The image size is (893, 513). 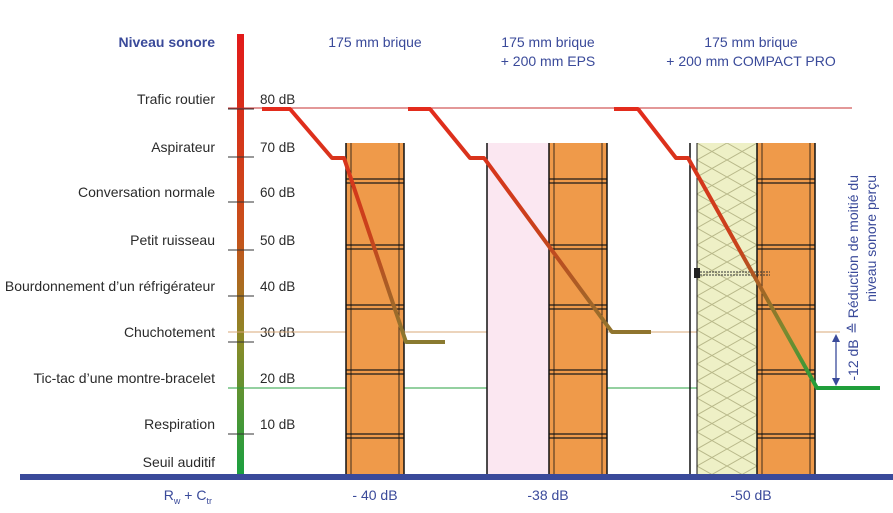 What do you see at coordinates (124, 378) in the screenshot?
I see `level-label: Tic-tac d’une montre-bracelet` at bounding box center [124, 378].